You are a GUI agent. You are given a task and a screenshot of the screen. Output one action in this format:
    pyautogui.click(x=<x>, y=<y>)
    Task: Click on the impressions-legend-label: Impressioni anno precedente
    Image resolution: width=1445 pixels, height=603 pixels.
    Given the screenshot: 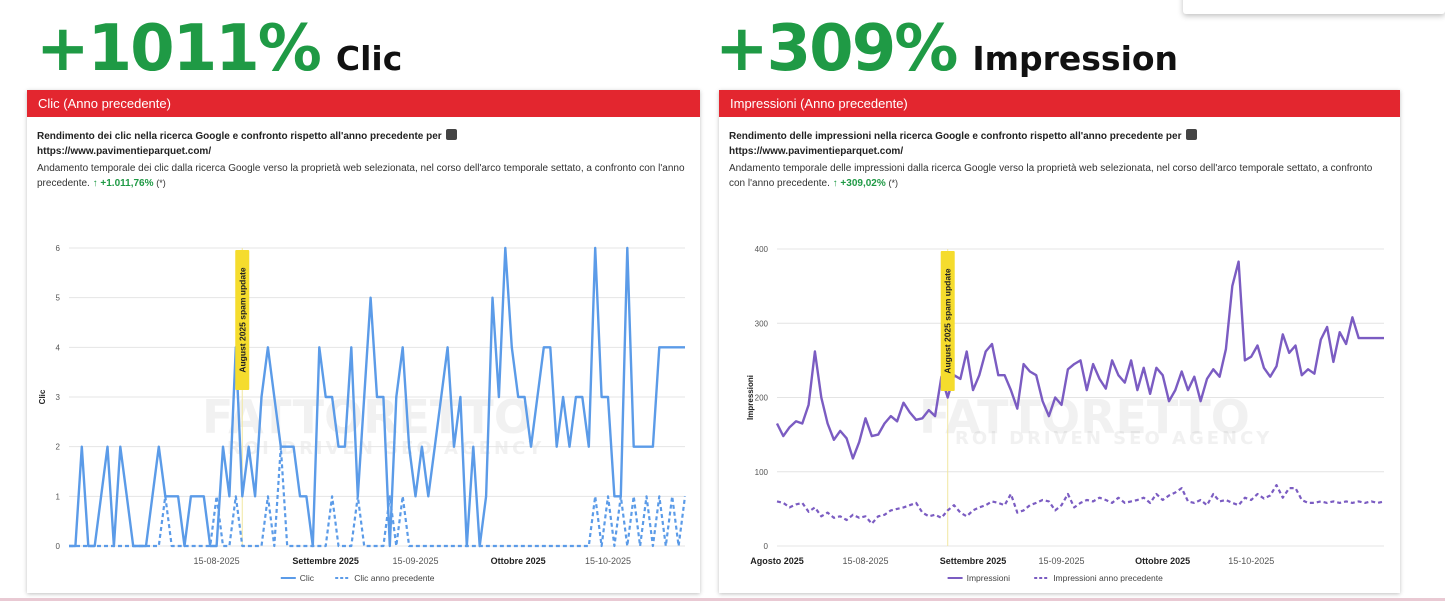 What is the action you would take?
    pyautogui.click(x=1108, y=578)
    